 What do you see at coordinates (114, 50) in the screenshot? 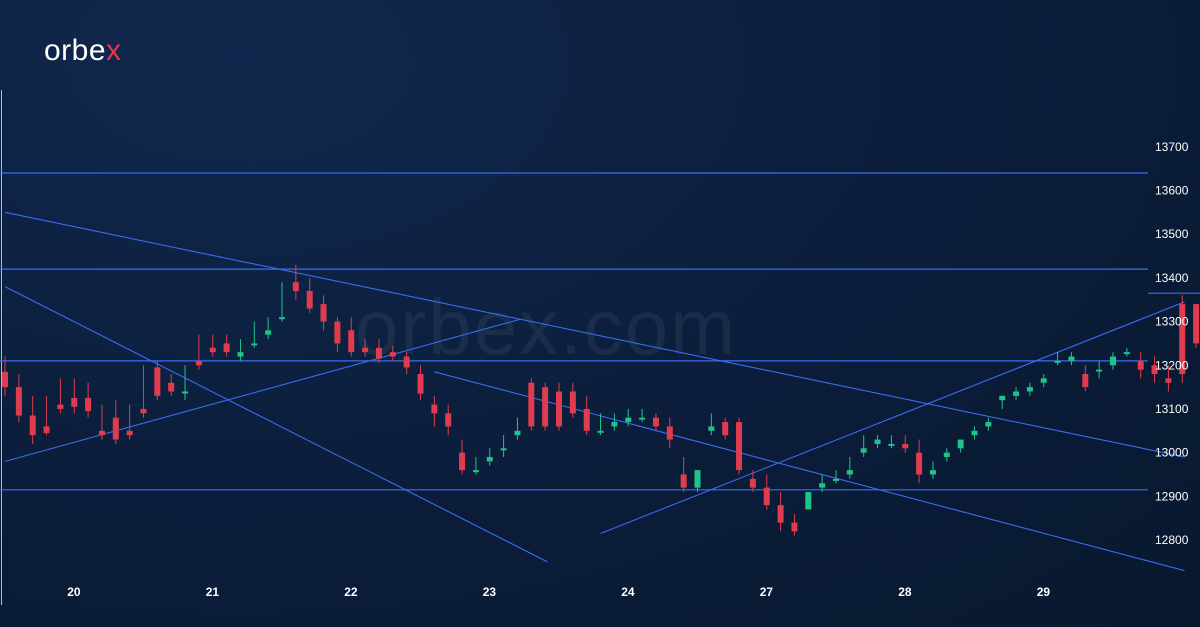
I see `logo-x-mark: x` at bounding box center [114, 50].